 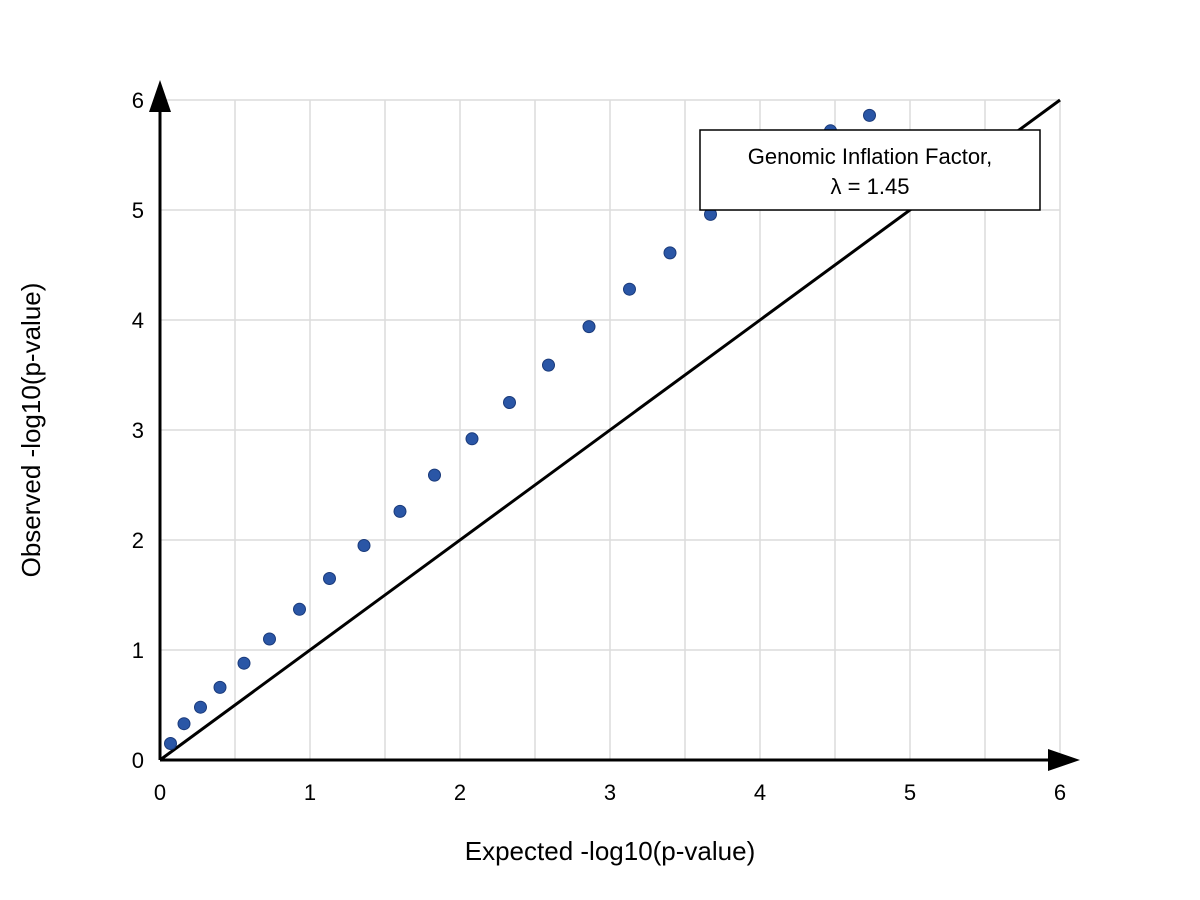 I want to click on x-tick-label: 0, so click(x=160, y=792).